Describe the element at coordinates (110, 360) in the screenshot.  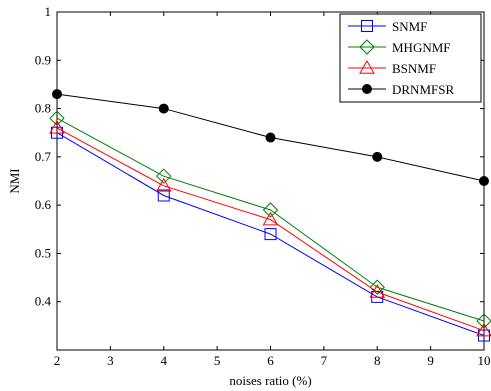
I see `x-tick-label: 3` at that location.